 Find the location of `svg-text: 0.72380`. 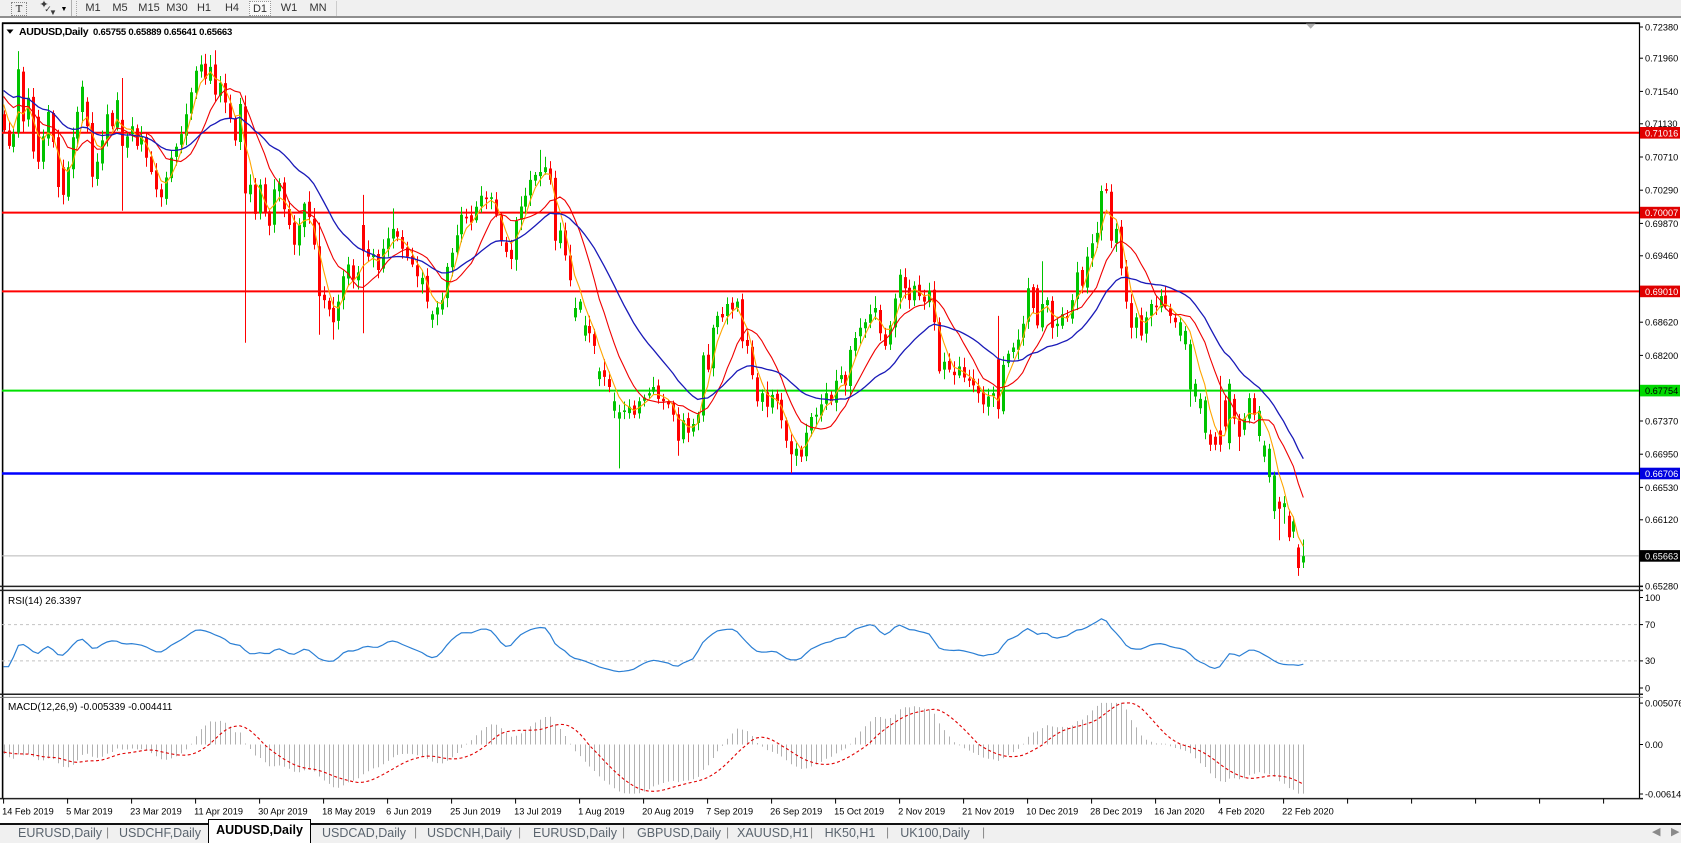

svg-text: 0.72380 is located at coordinates (1661, 27).